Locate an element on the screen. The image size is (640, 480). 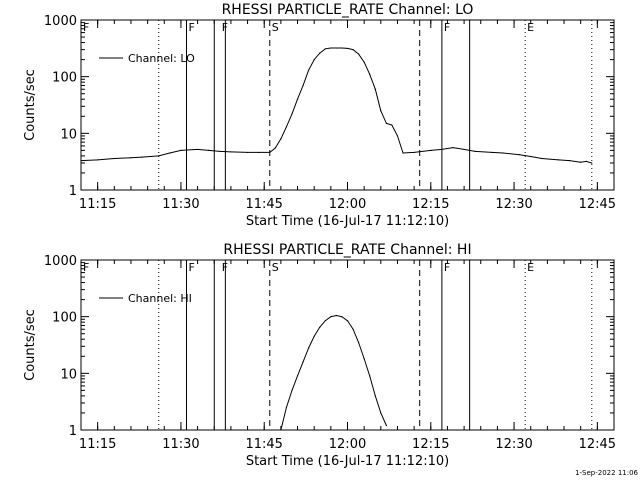
legend-label: Channel: LO is located at coordinates (161, 58).